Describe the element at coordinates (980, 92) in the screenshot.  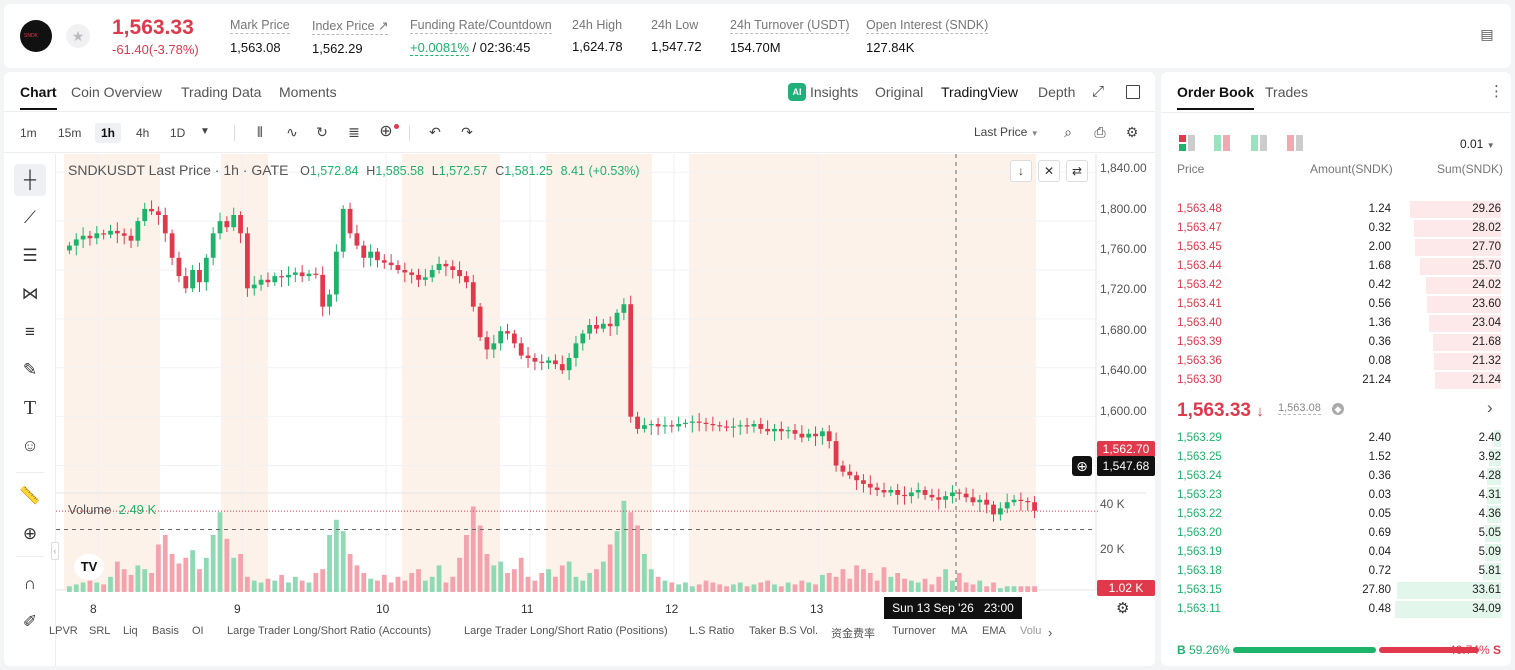
I see `tab-tradingview: TradingView` at that location.